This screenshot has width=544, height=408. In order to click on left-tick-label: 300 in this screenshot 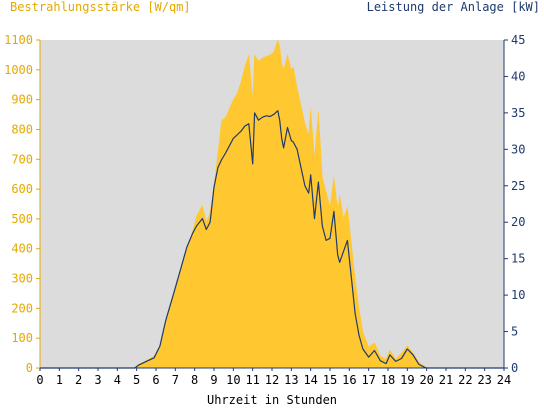, I will do `click(22, 279)`.